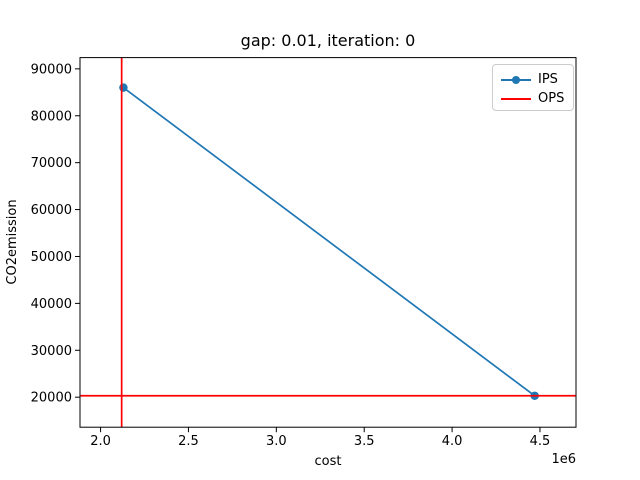  What do you see at coordinates (51, 69) in the screenshot?
I see `y-tick-label: 90000` at bounding box center [51, 69].